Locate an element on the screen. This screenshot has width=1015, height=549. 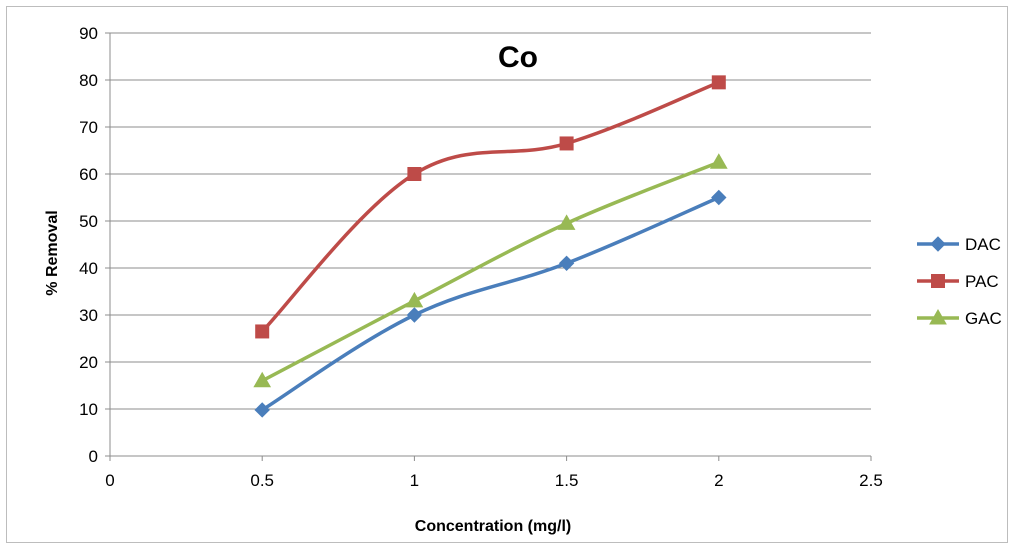
x-tick-label: 1.5 is located at coordinates (567, 480).